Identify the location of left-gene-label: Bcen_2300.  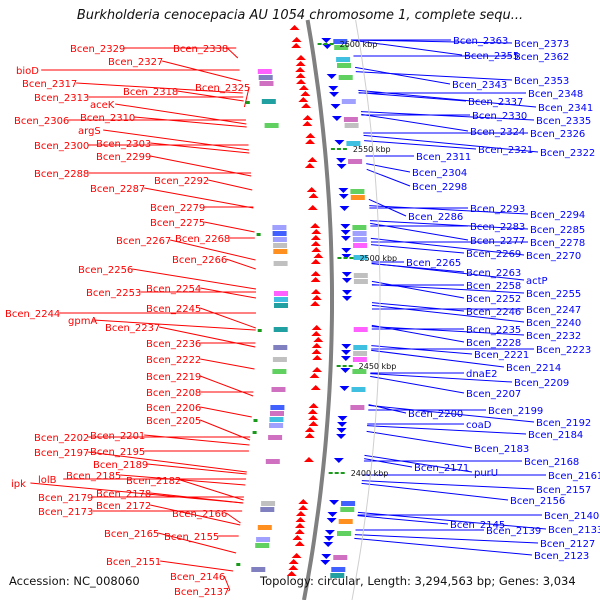
(61, 146).